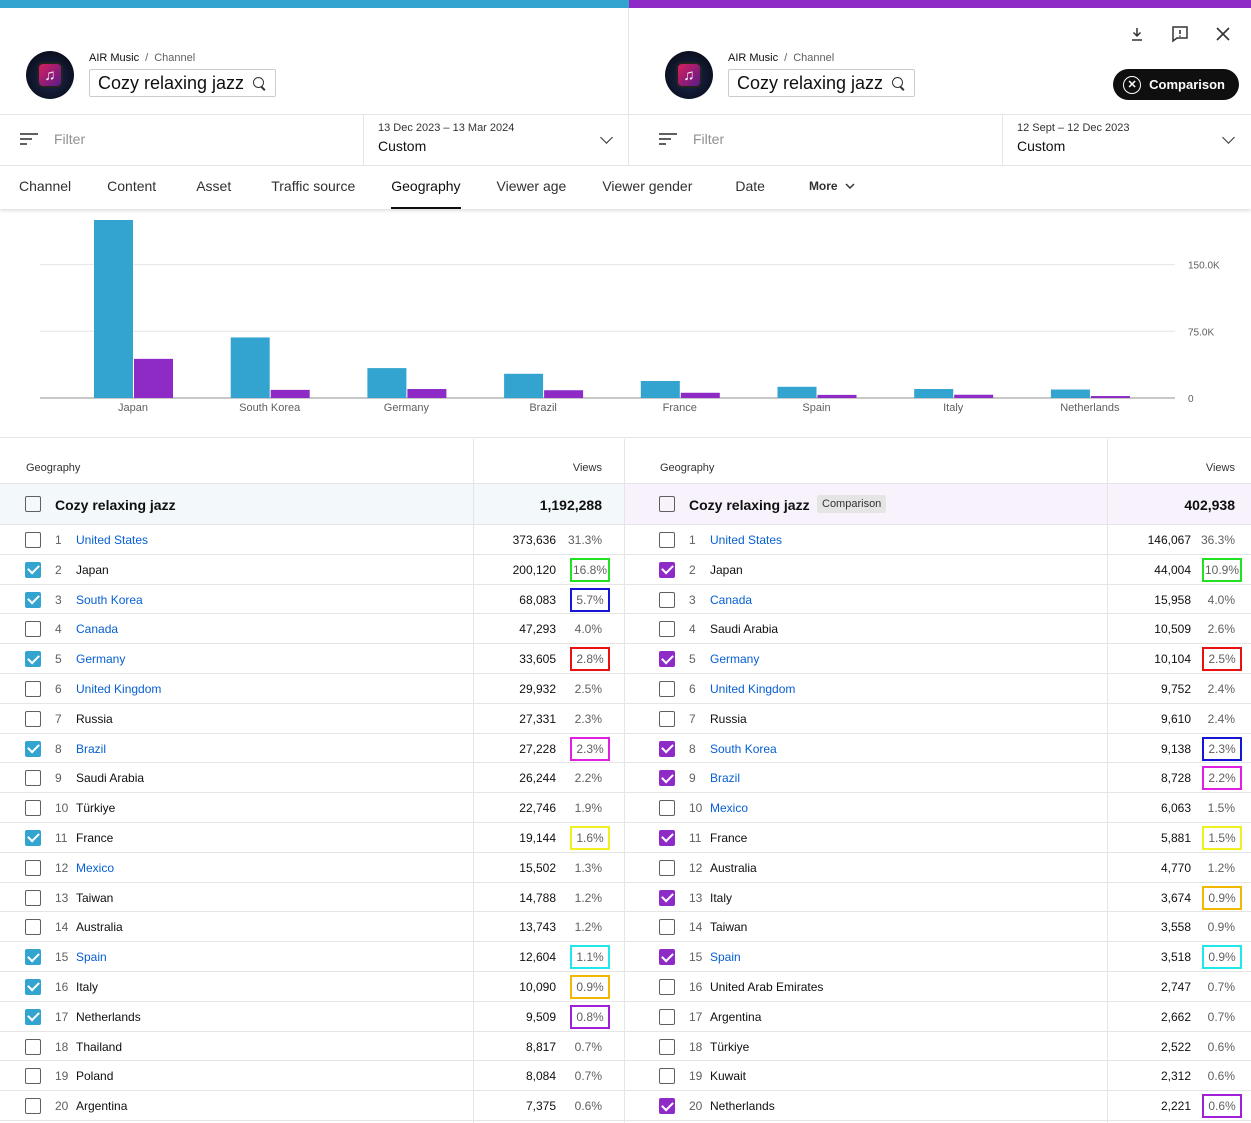 The height and width of the screenshot is (1123, 1251). I want to click on table-row: 1 United States 146,067 36.3%, so click(937, 540).